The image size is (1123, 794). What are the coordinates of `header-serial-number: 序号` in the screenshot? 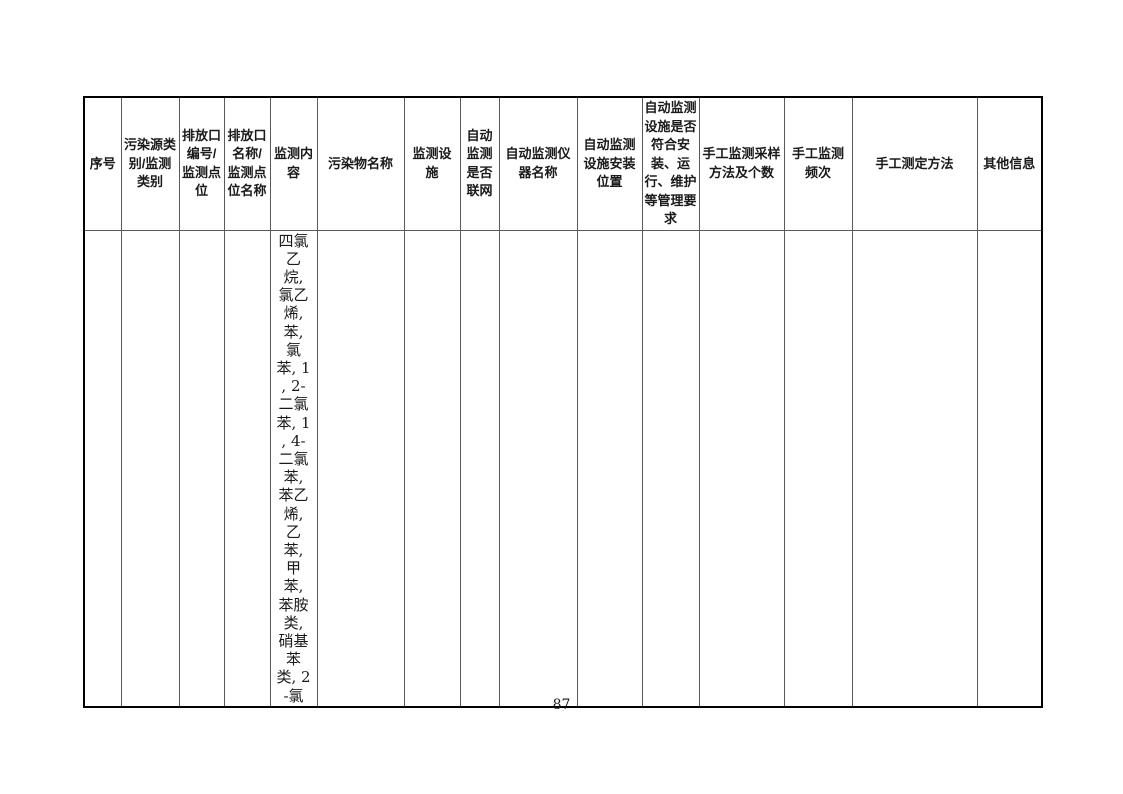 It's located at (102, 163).